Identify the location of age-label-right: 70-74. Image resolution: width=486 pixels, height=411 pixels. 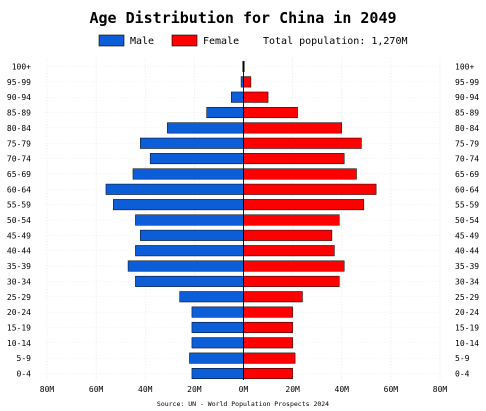
(467, 159).